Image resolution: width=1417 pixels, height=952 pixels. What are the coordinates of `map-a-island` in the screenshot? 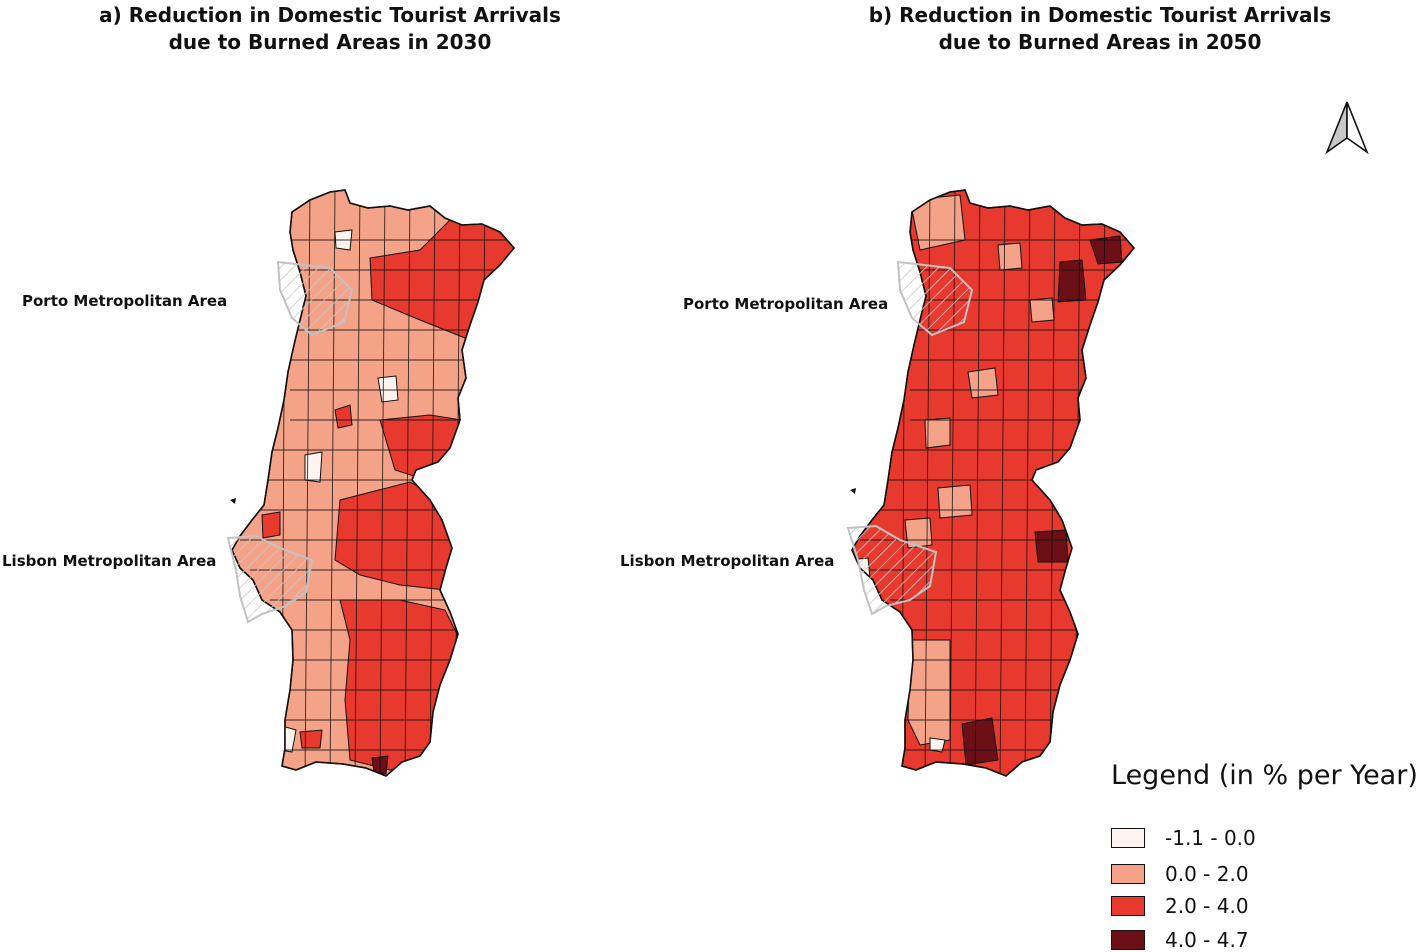 It's located at (233, 501).